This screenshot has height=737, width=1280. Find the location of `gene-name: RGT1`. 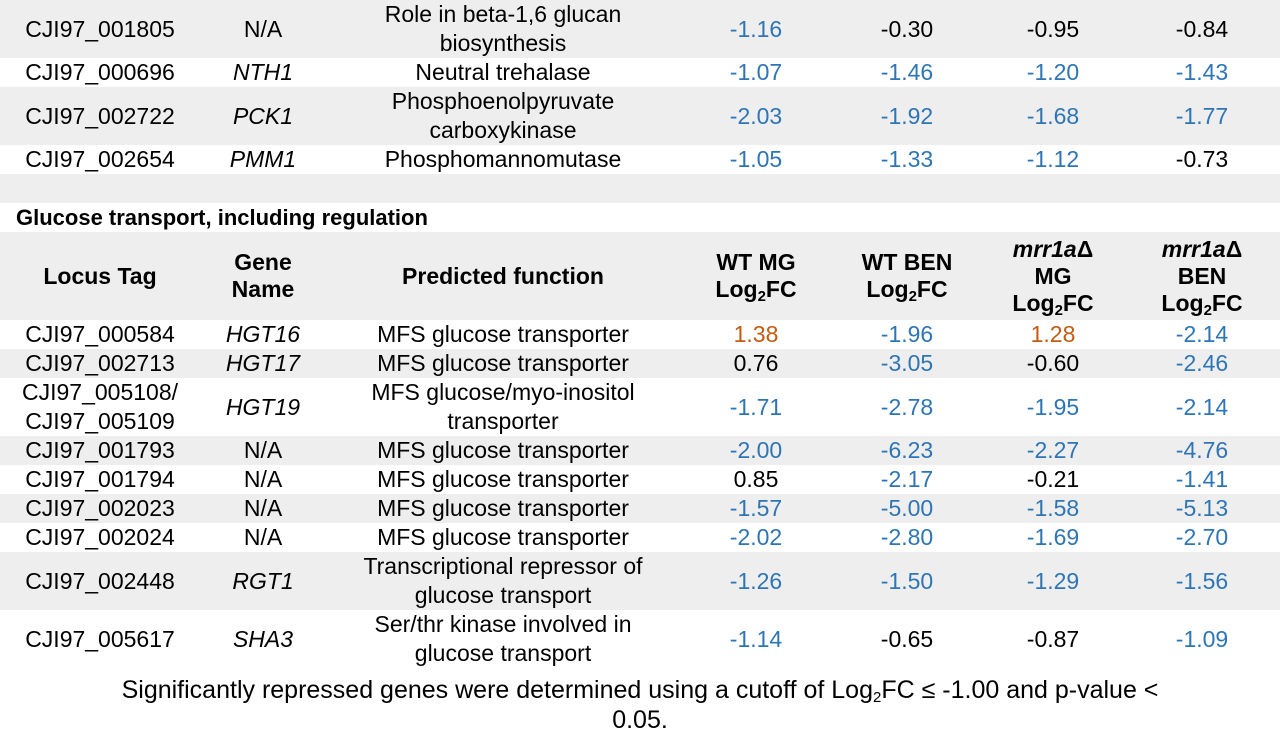

gene-name: RGT1 is located at coordinates (263, 581).